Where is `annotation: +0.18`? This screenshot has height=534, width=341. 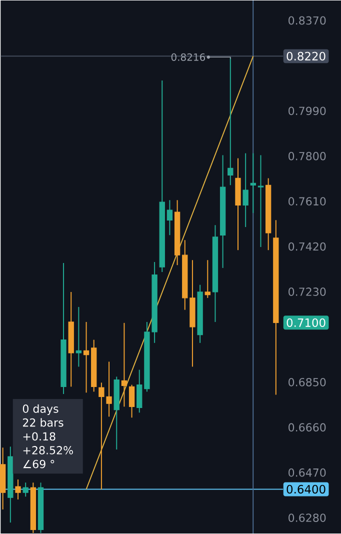
annotation: +0.18 is located at coordinates (39, 436).